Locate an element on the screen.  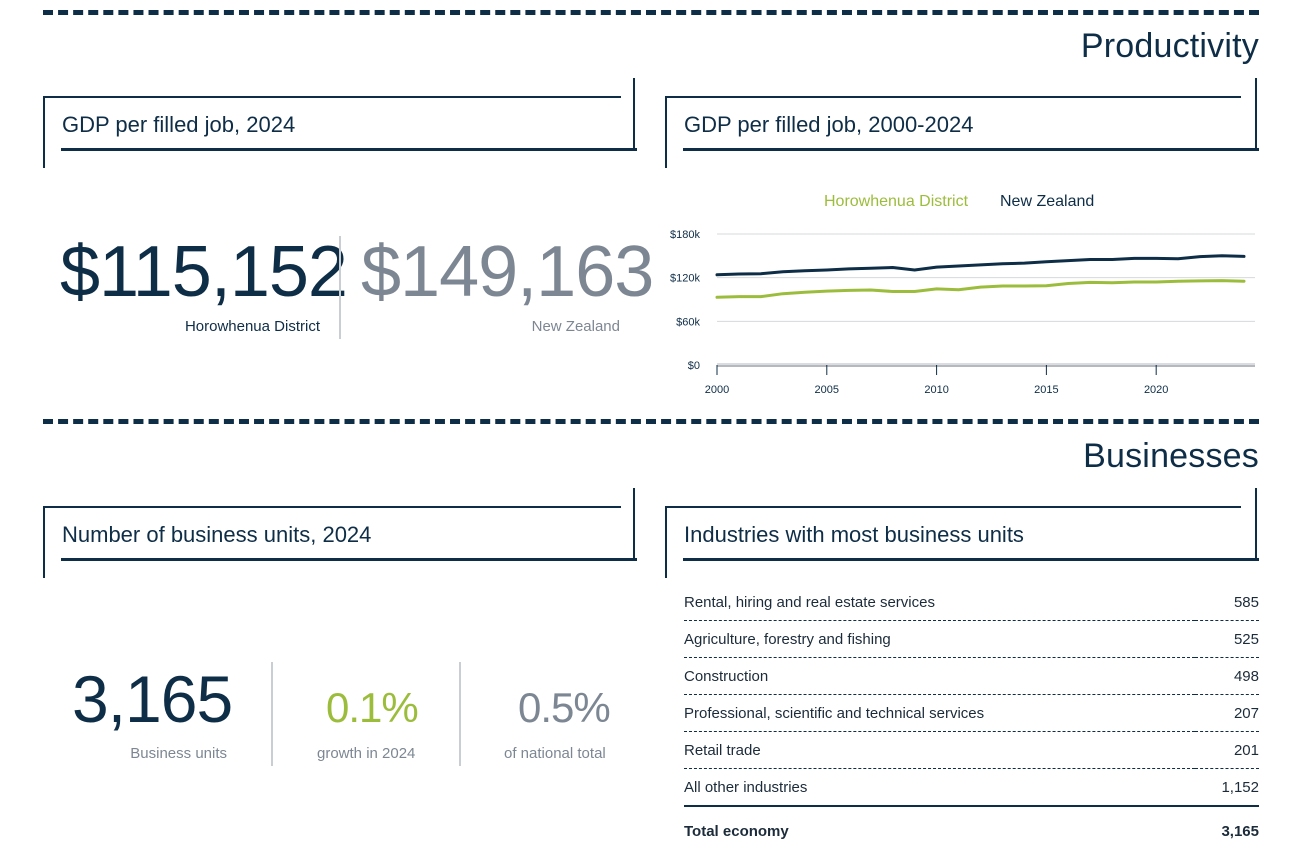
table-row: All other industries 1,152 is located at coordinates (971, 787).